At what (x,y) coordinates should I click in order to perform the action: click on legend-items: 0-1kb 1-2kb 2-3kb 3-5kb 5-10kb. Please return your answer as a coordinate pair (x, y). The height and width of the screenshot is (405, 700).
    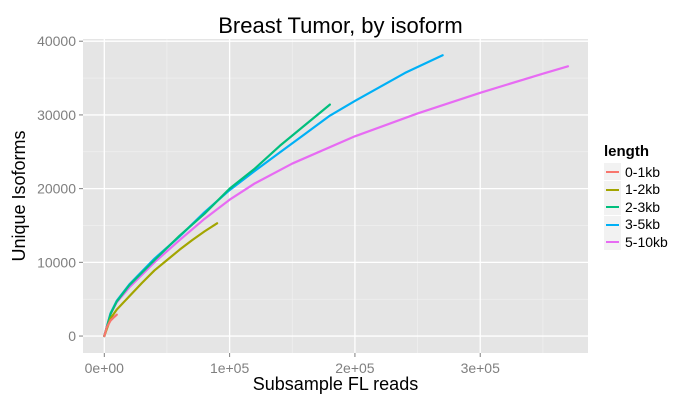
    Looking at the image, I should click on (636, 207).